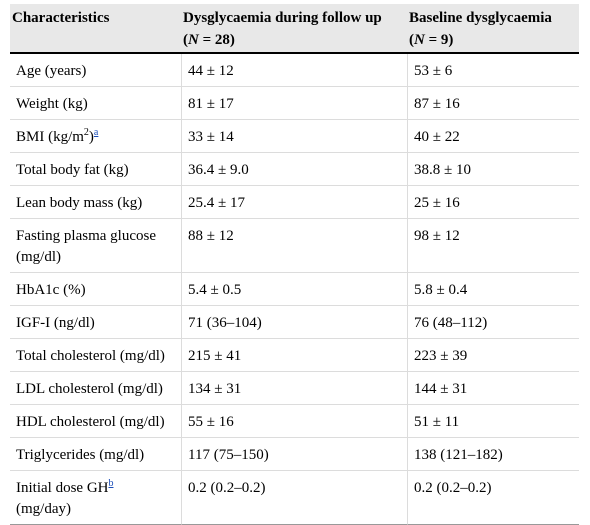 The height and width of the screenshot is (525, 590). Describe the element at coordinates (91, 137) in the screenshot. I see `row-label-close: )` at that location.